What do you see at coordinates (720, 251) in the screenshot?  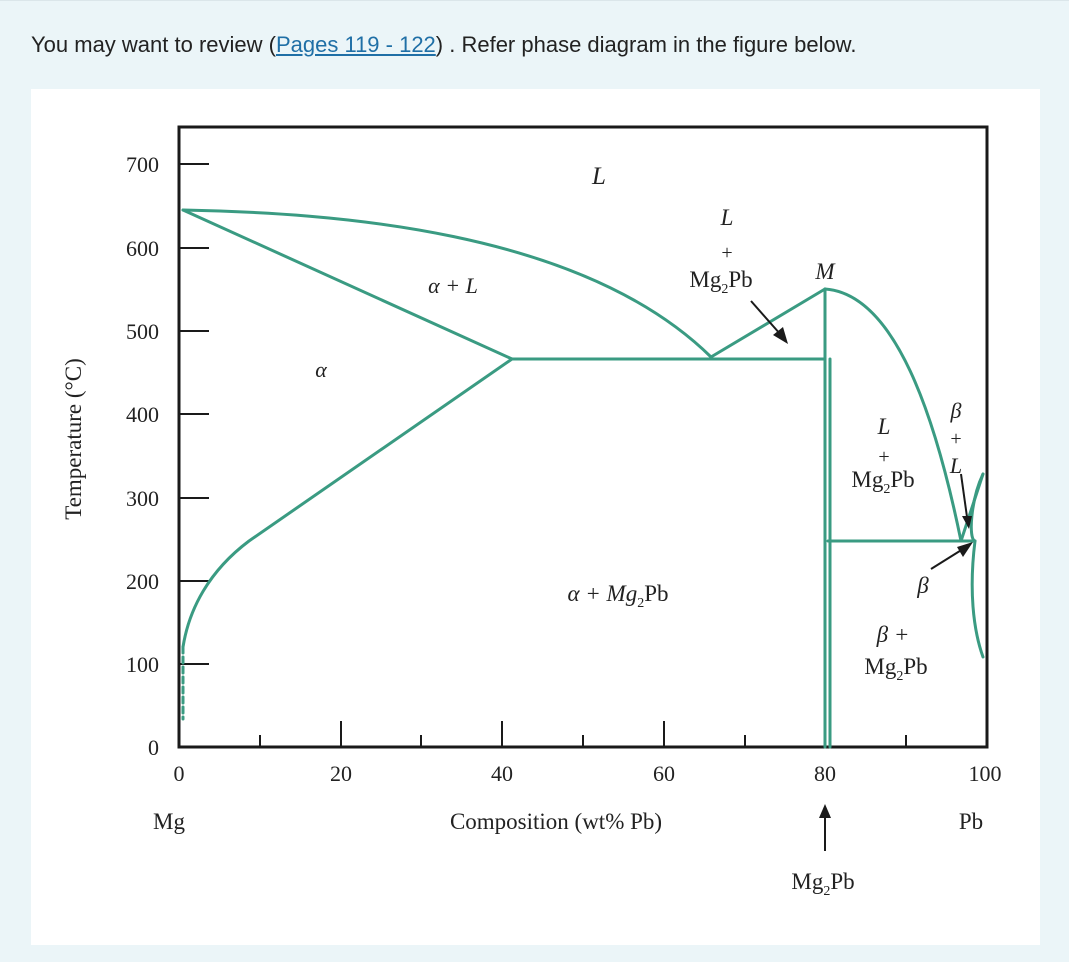 I see `region-l-plus-compound-left: L + Mg2Pb` at bounding box center [720, 251].